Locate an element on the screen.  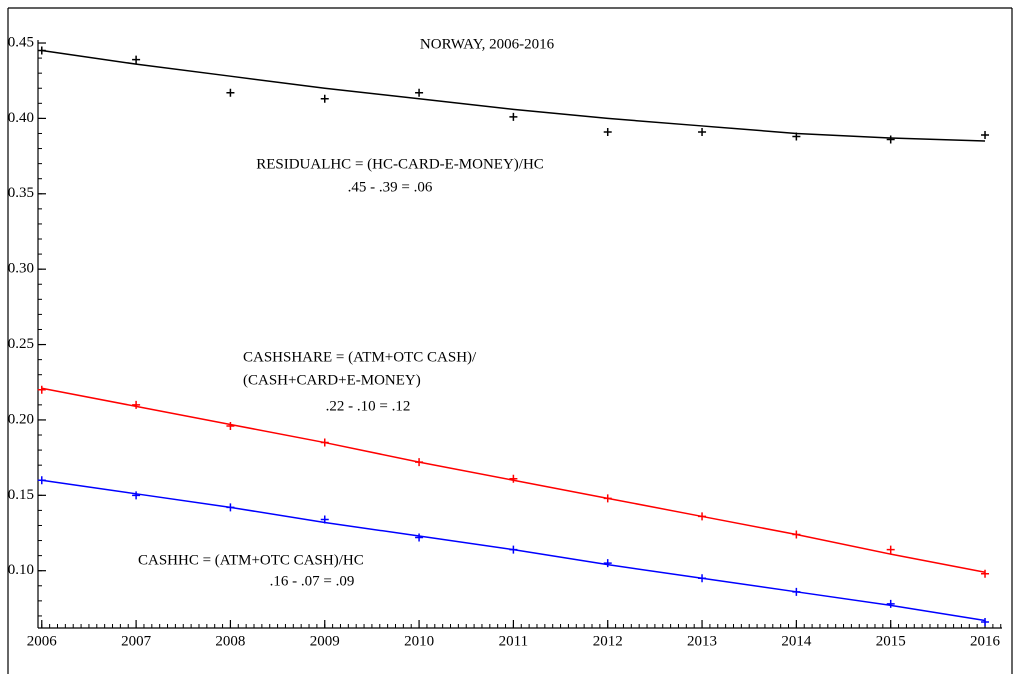
x-tick-label: 2012 is located at coordinates (608, 641).